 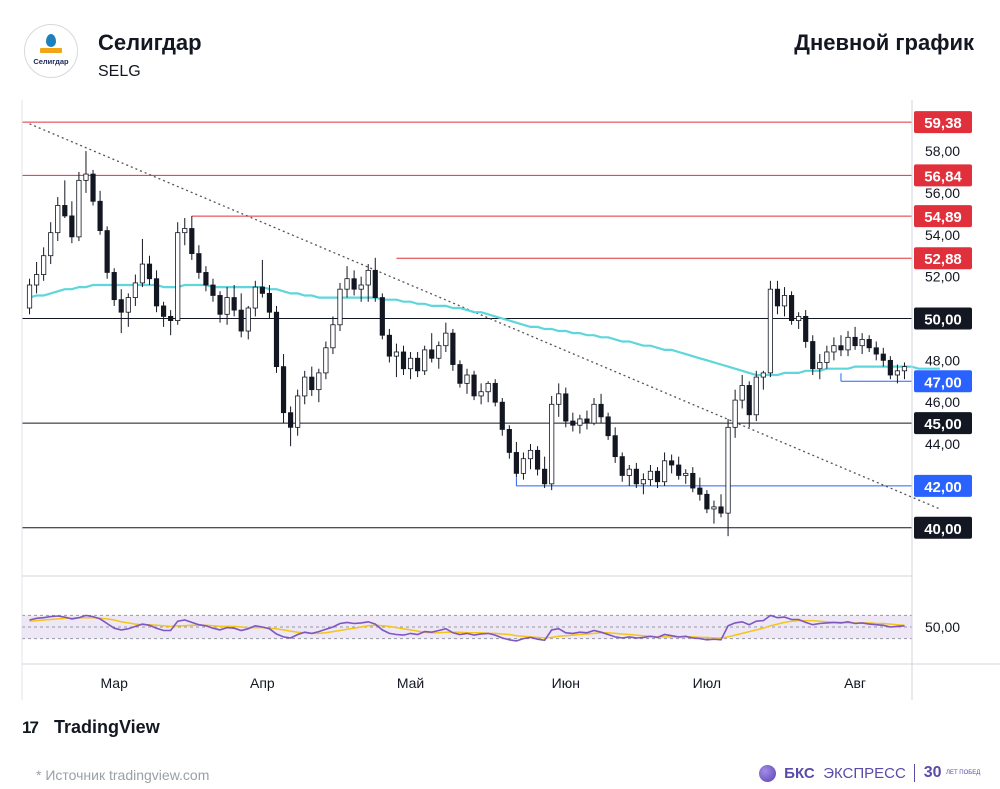 What do you see at coordinates (799, 773) in the screenshot?
I see `bcs-word: БКС` at bounding box center [799, 773].